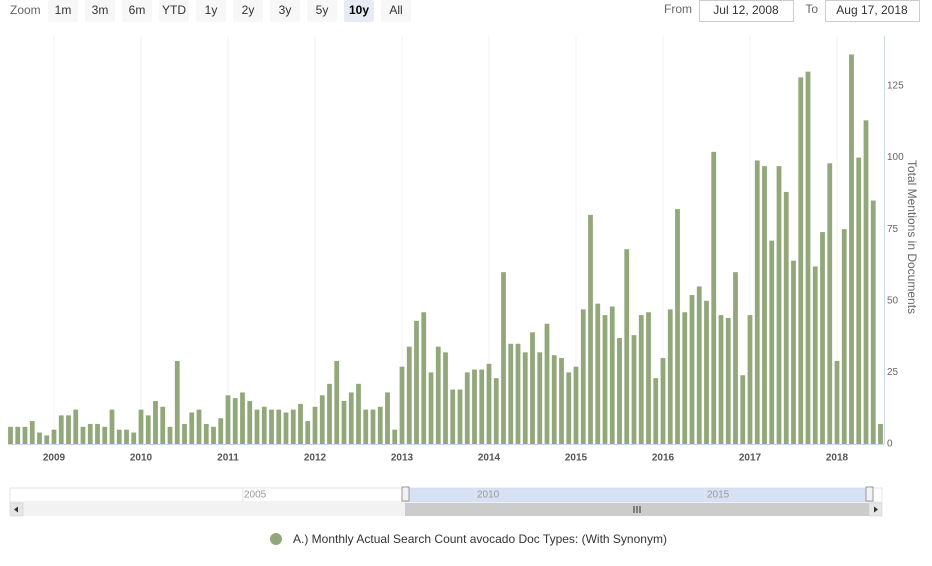 The image size is (932, 566). What do you see at coordinates (637, 509) in the screenshot?
I see `scrollbar-grip` at bounding box center [637, 509].